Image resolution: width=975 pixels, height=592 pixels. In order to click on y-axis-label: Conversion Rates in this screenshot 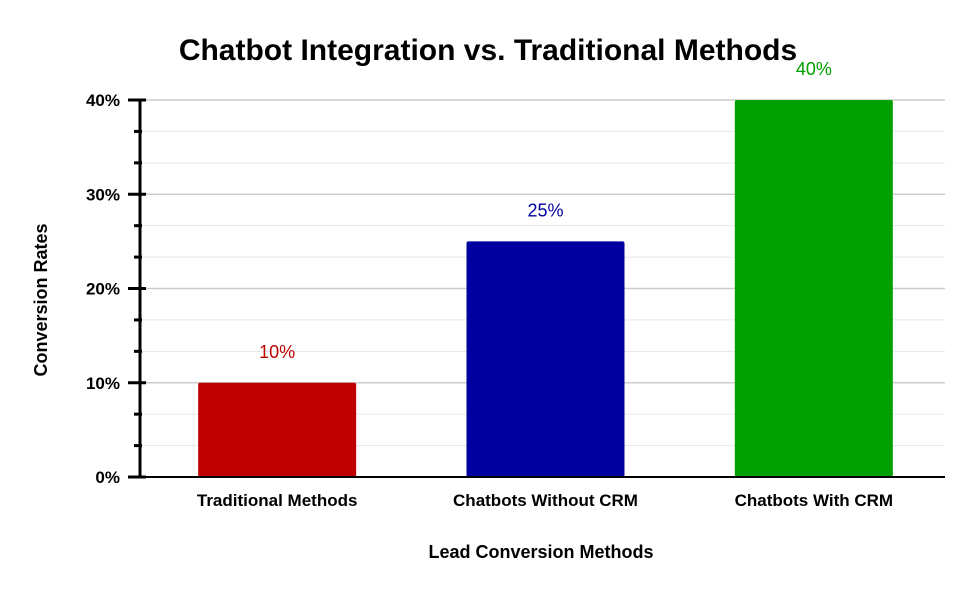, I will do `click(41, 299)`.